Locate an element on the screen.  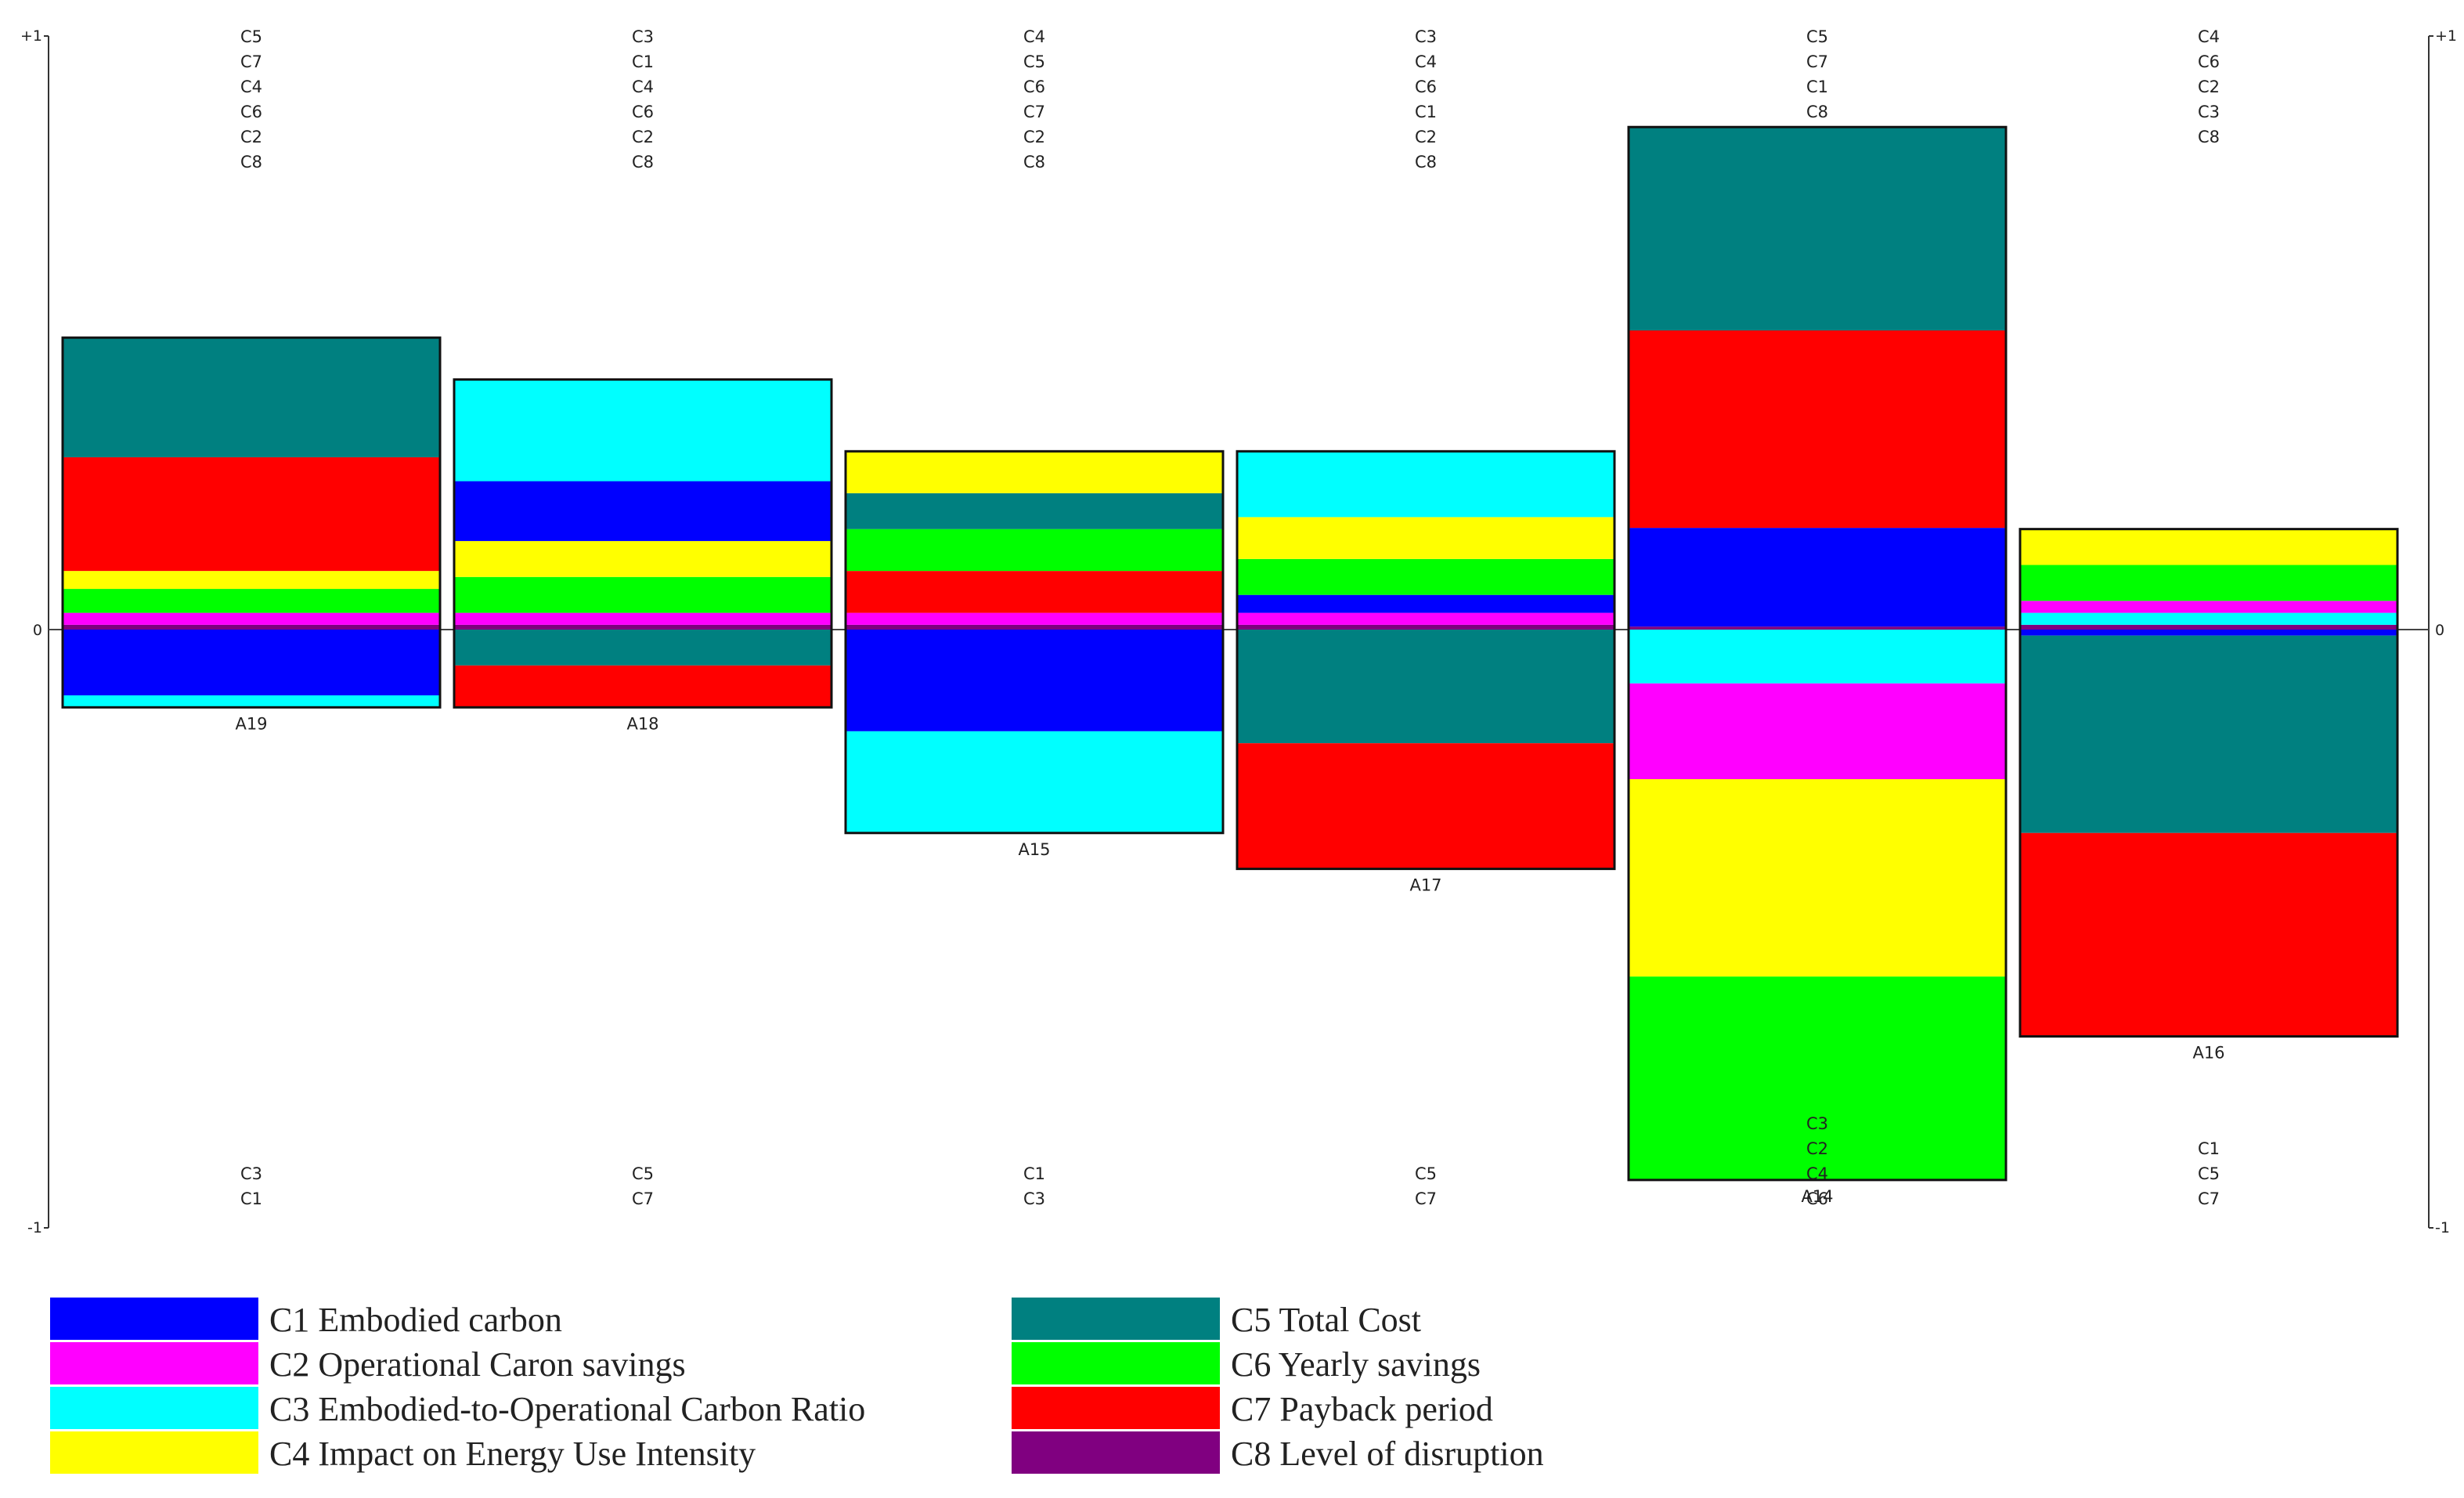
legend-item-c5: C5 Total Cost is located at coordinates (1216, 1319).